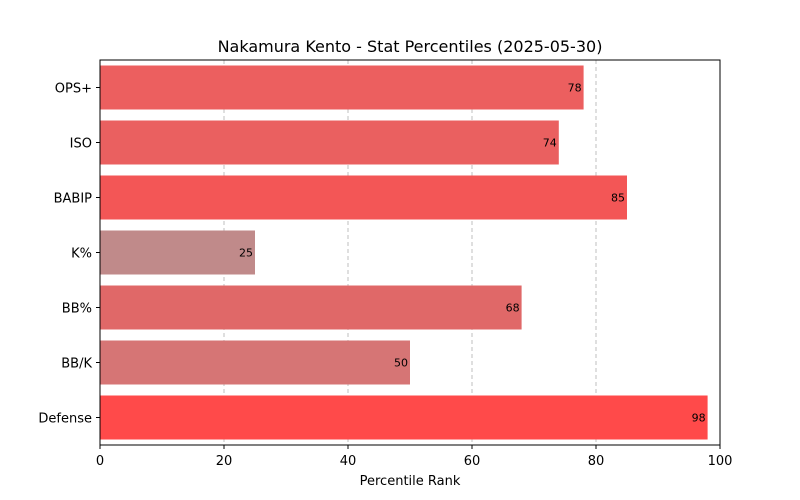 The height and width of the screenshot is (500, 800). What do you see at coordinates (618, 198) in the screenshot?
I see `bar-value-label: 85` at bounding box center [618, 198].